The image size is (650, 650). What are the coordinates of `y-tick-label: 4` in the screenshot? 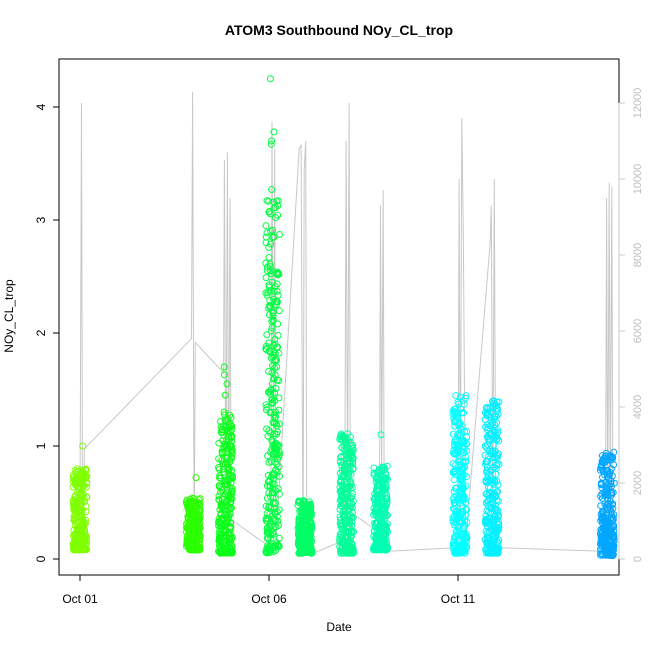 It's located at (41, 106).